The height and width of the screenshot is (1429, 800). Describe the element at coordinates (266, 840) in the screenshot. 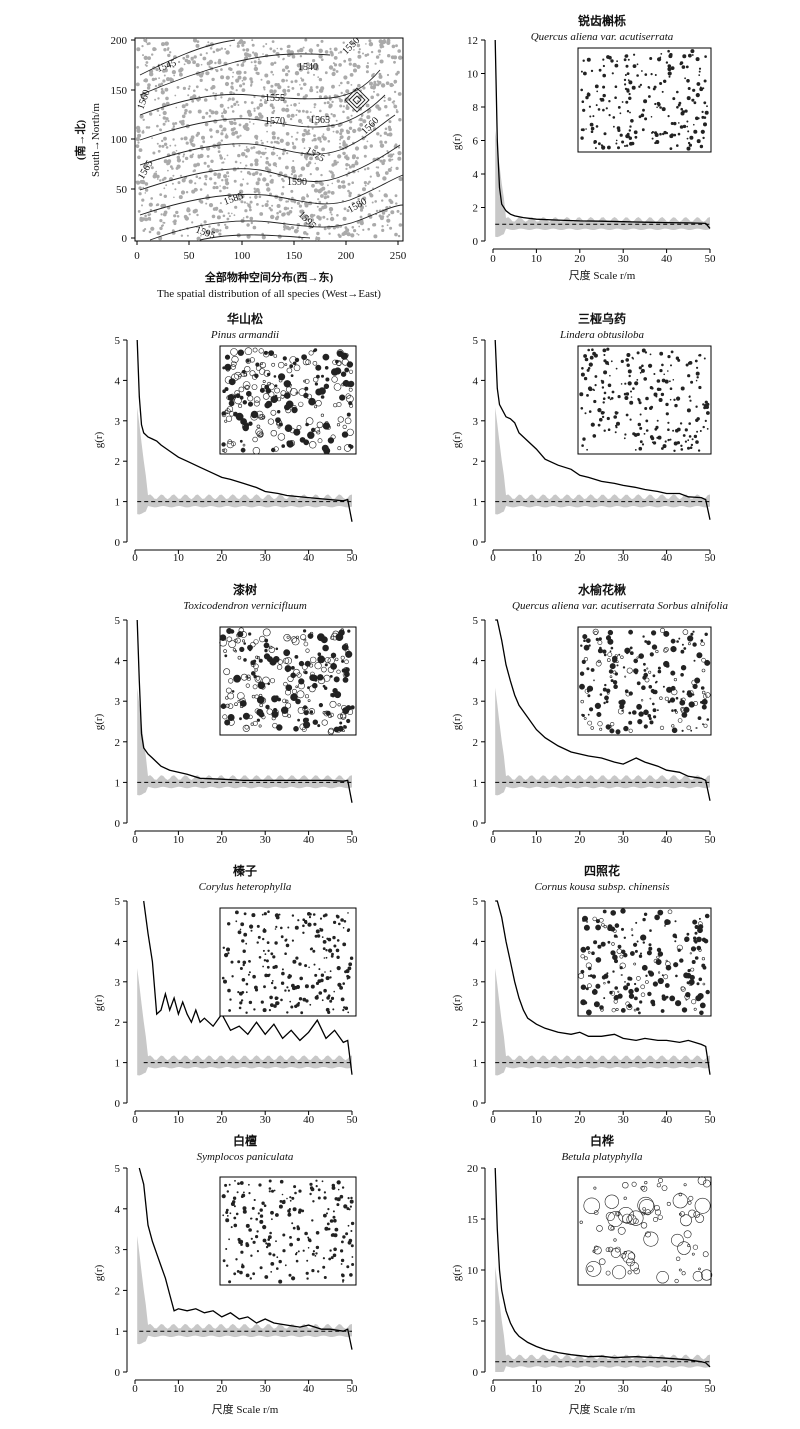

I see `xtick-label: 30` at that location.